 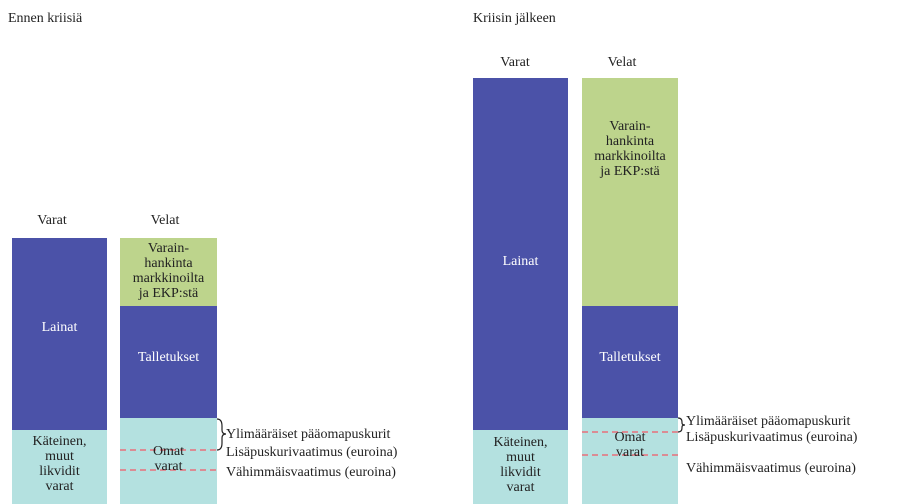 I want to click on before-panel, so click(x=119, y=371).